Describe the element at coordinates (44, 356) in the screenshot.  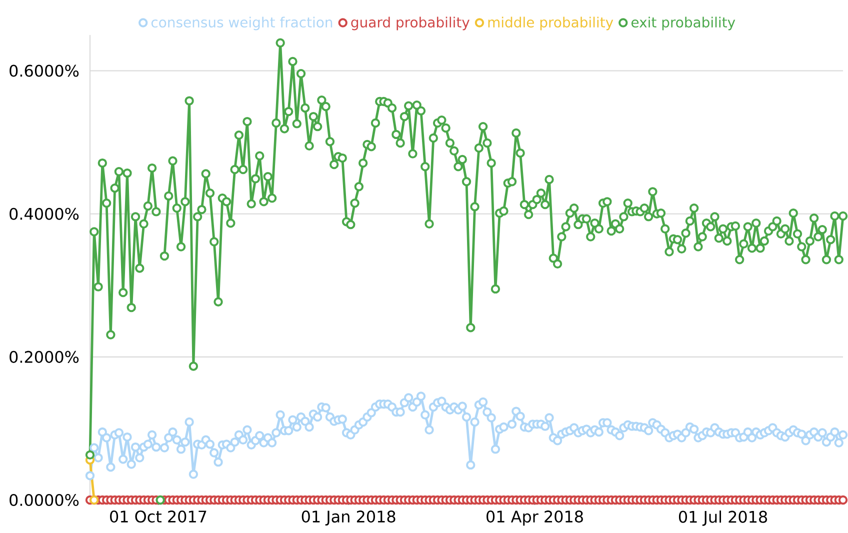
I see `y-tick-label: 0.2000%` at that location.